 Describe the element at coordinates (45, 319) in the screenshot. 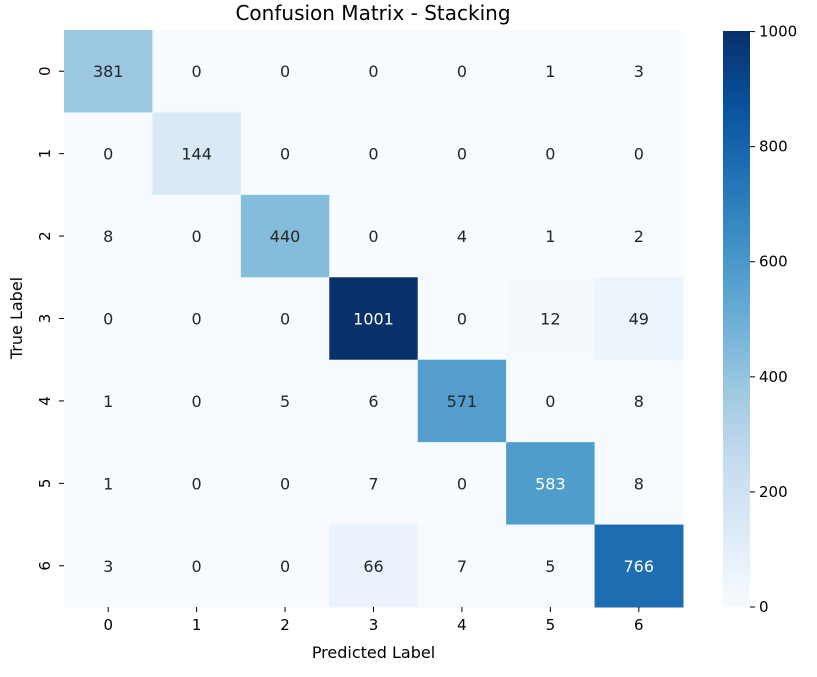

I see `y-tick-label: 3` at that location.